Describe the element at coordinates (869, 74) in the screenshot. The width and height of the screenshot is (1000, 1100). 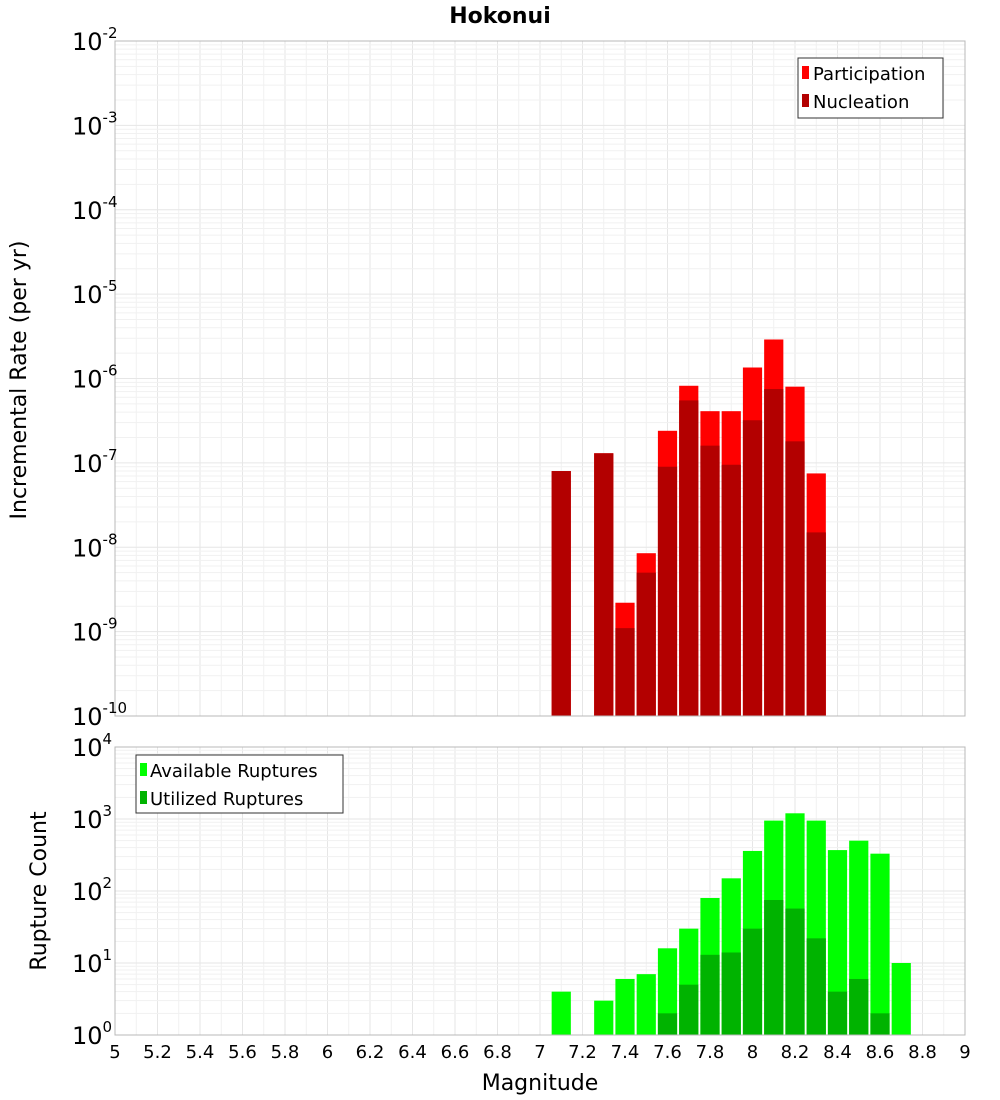
I see `participation-legend-label: Participation` at that location.